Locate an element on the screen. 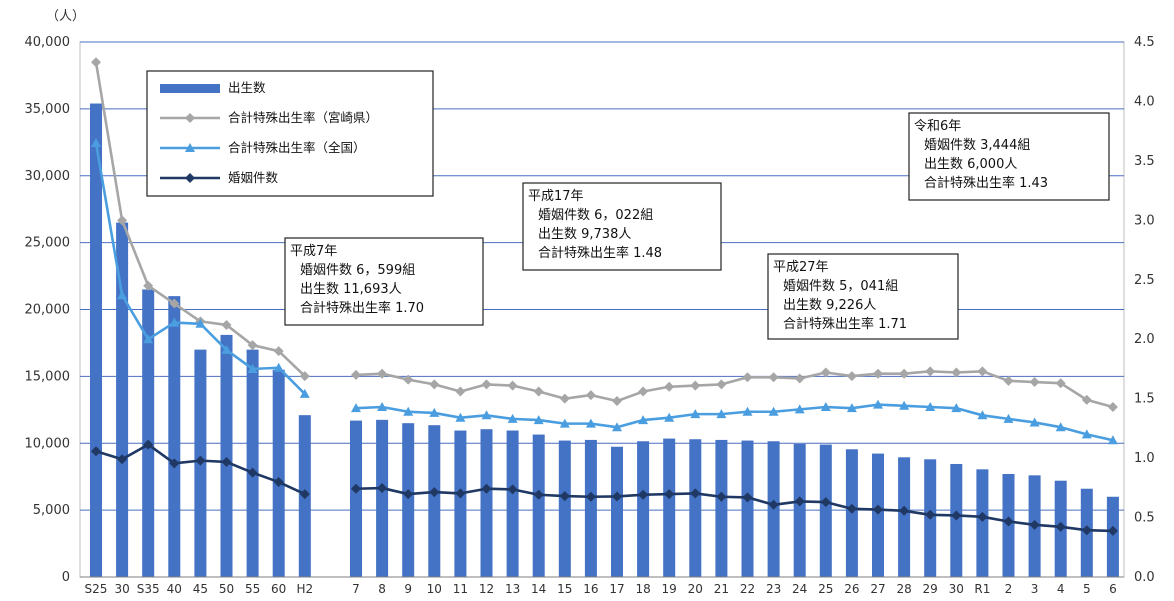 Image resolution: width=1174 pixels, height=601 pixels. x-tick-label: 4 is located at coordinates (1061, 589).